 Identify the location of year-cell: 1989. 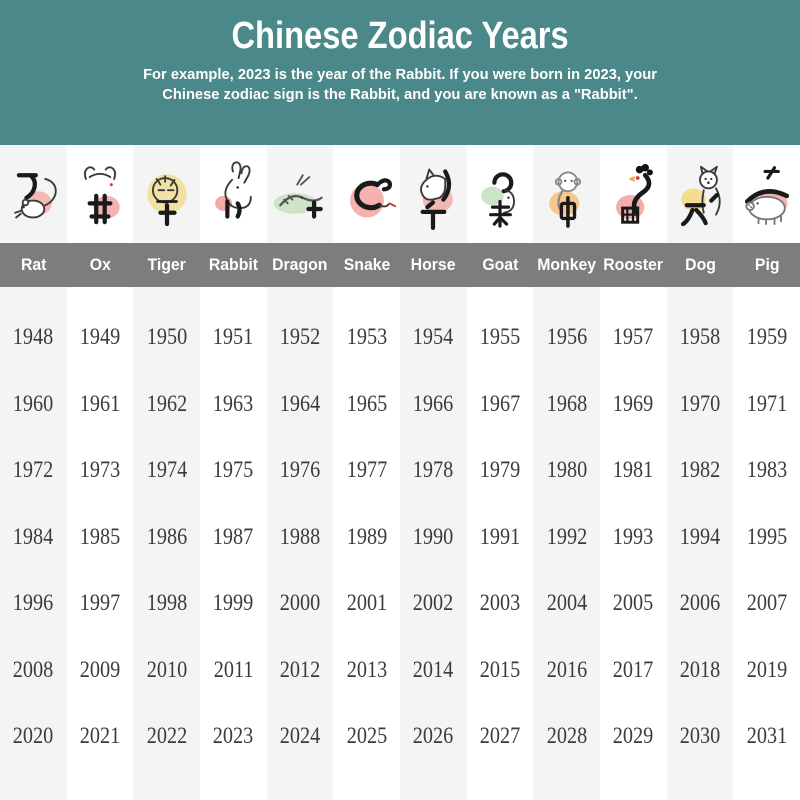
(366, 537).